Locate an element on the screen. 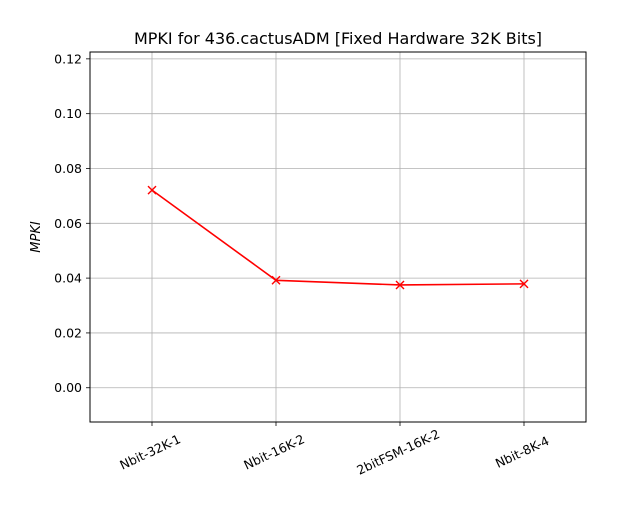 The width and height of the screenshot is (619, 521). y-tick-label: 0.12 is located at coordinates (68, 58).